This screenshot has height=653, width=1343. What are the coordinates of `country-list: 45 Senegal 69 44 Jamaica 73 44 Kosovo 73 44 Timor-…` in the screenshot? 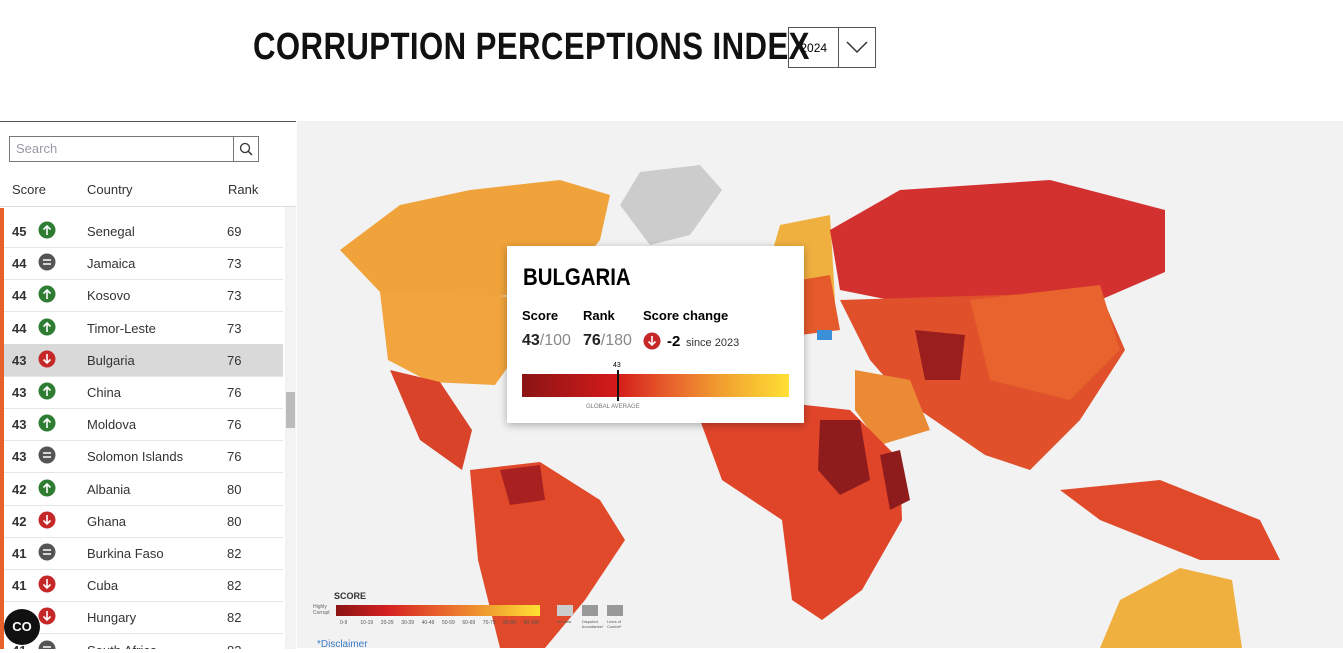 It's located at (148, 432).